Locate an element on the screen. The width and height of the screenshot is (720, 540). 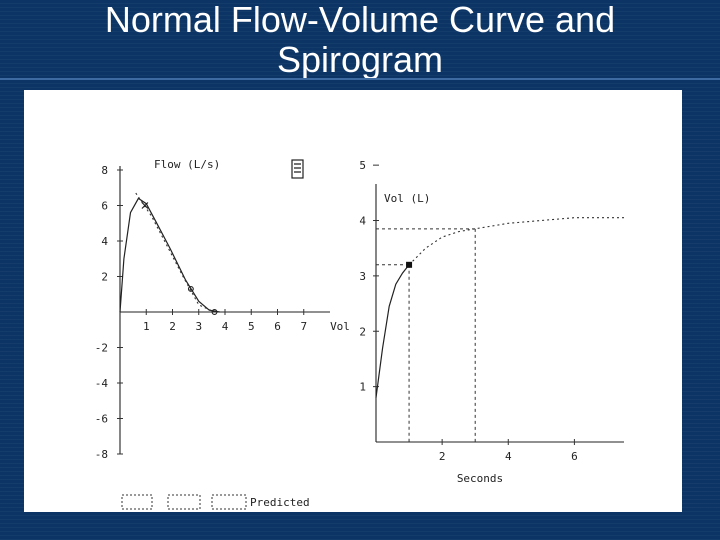
flow-y-tick-label: 2 is located at coordinates (104, 277).